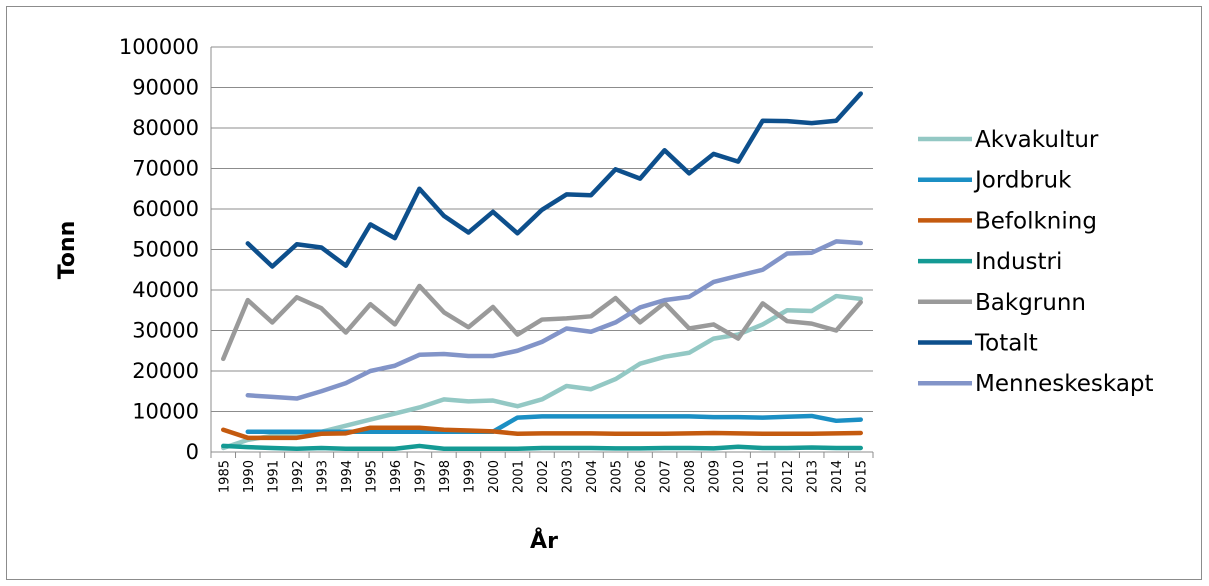  I want to click on legend-label: Totalt, so click(1006, 344).